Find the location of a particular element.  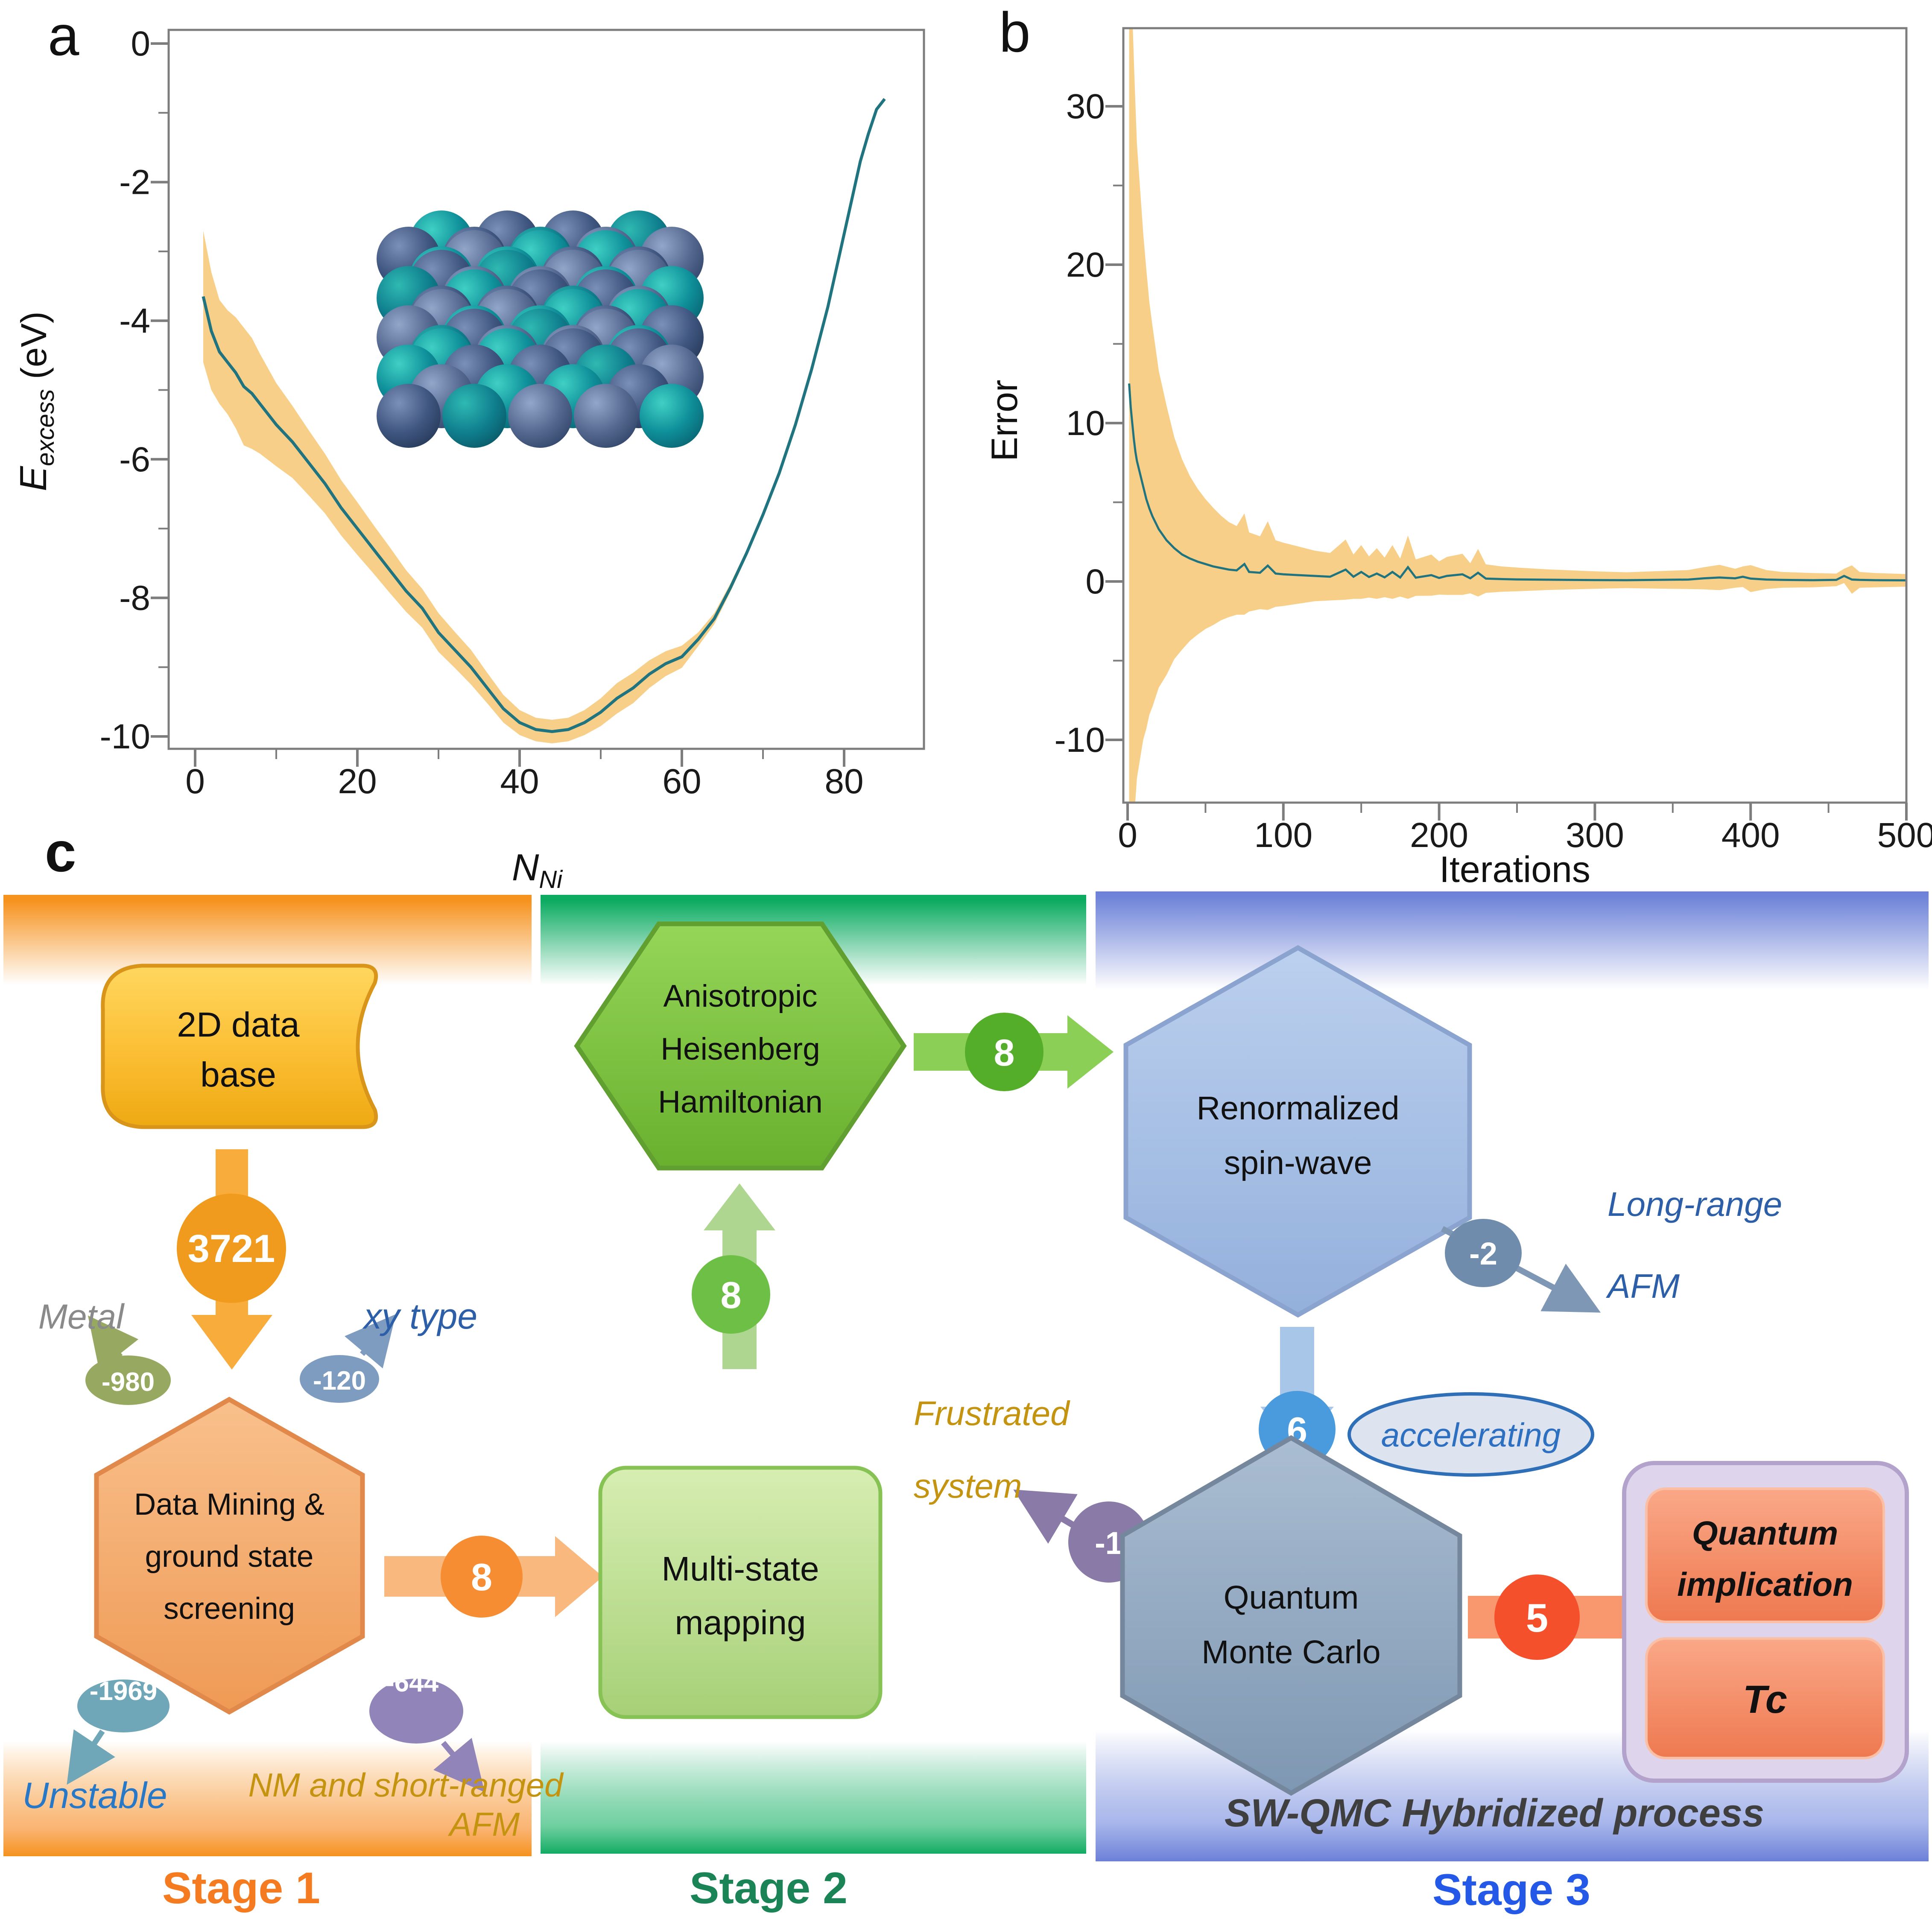

stage2-caption: Stage 2 is located at coordinates (769, 1889).